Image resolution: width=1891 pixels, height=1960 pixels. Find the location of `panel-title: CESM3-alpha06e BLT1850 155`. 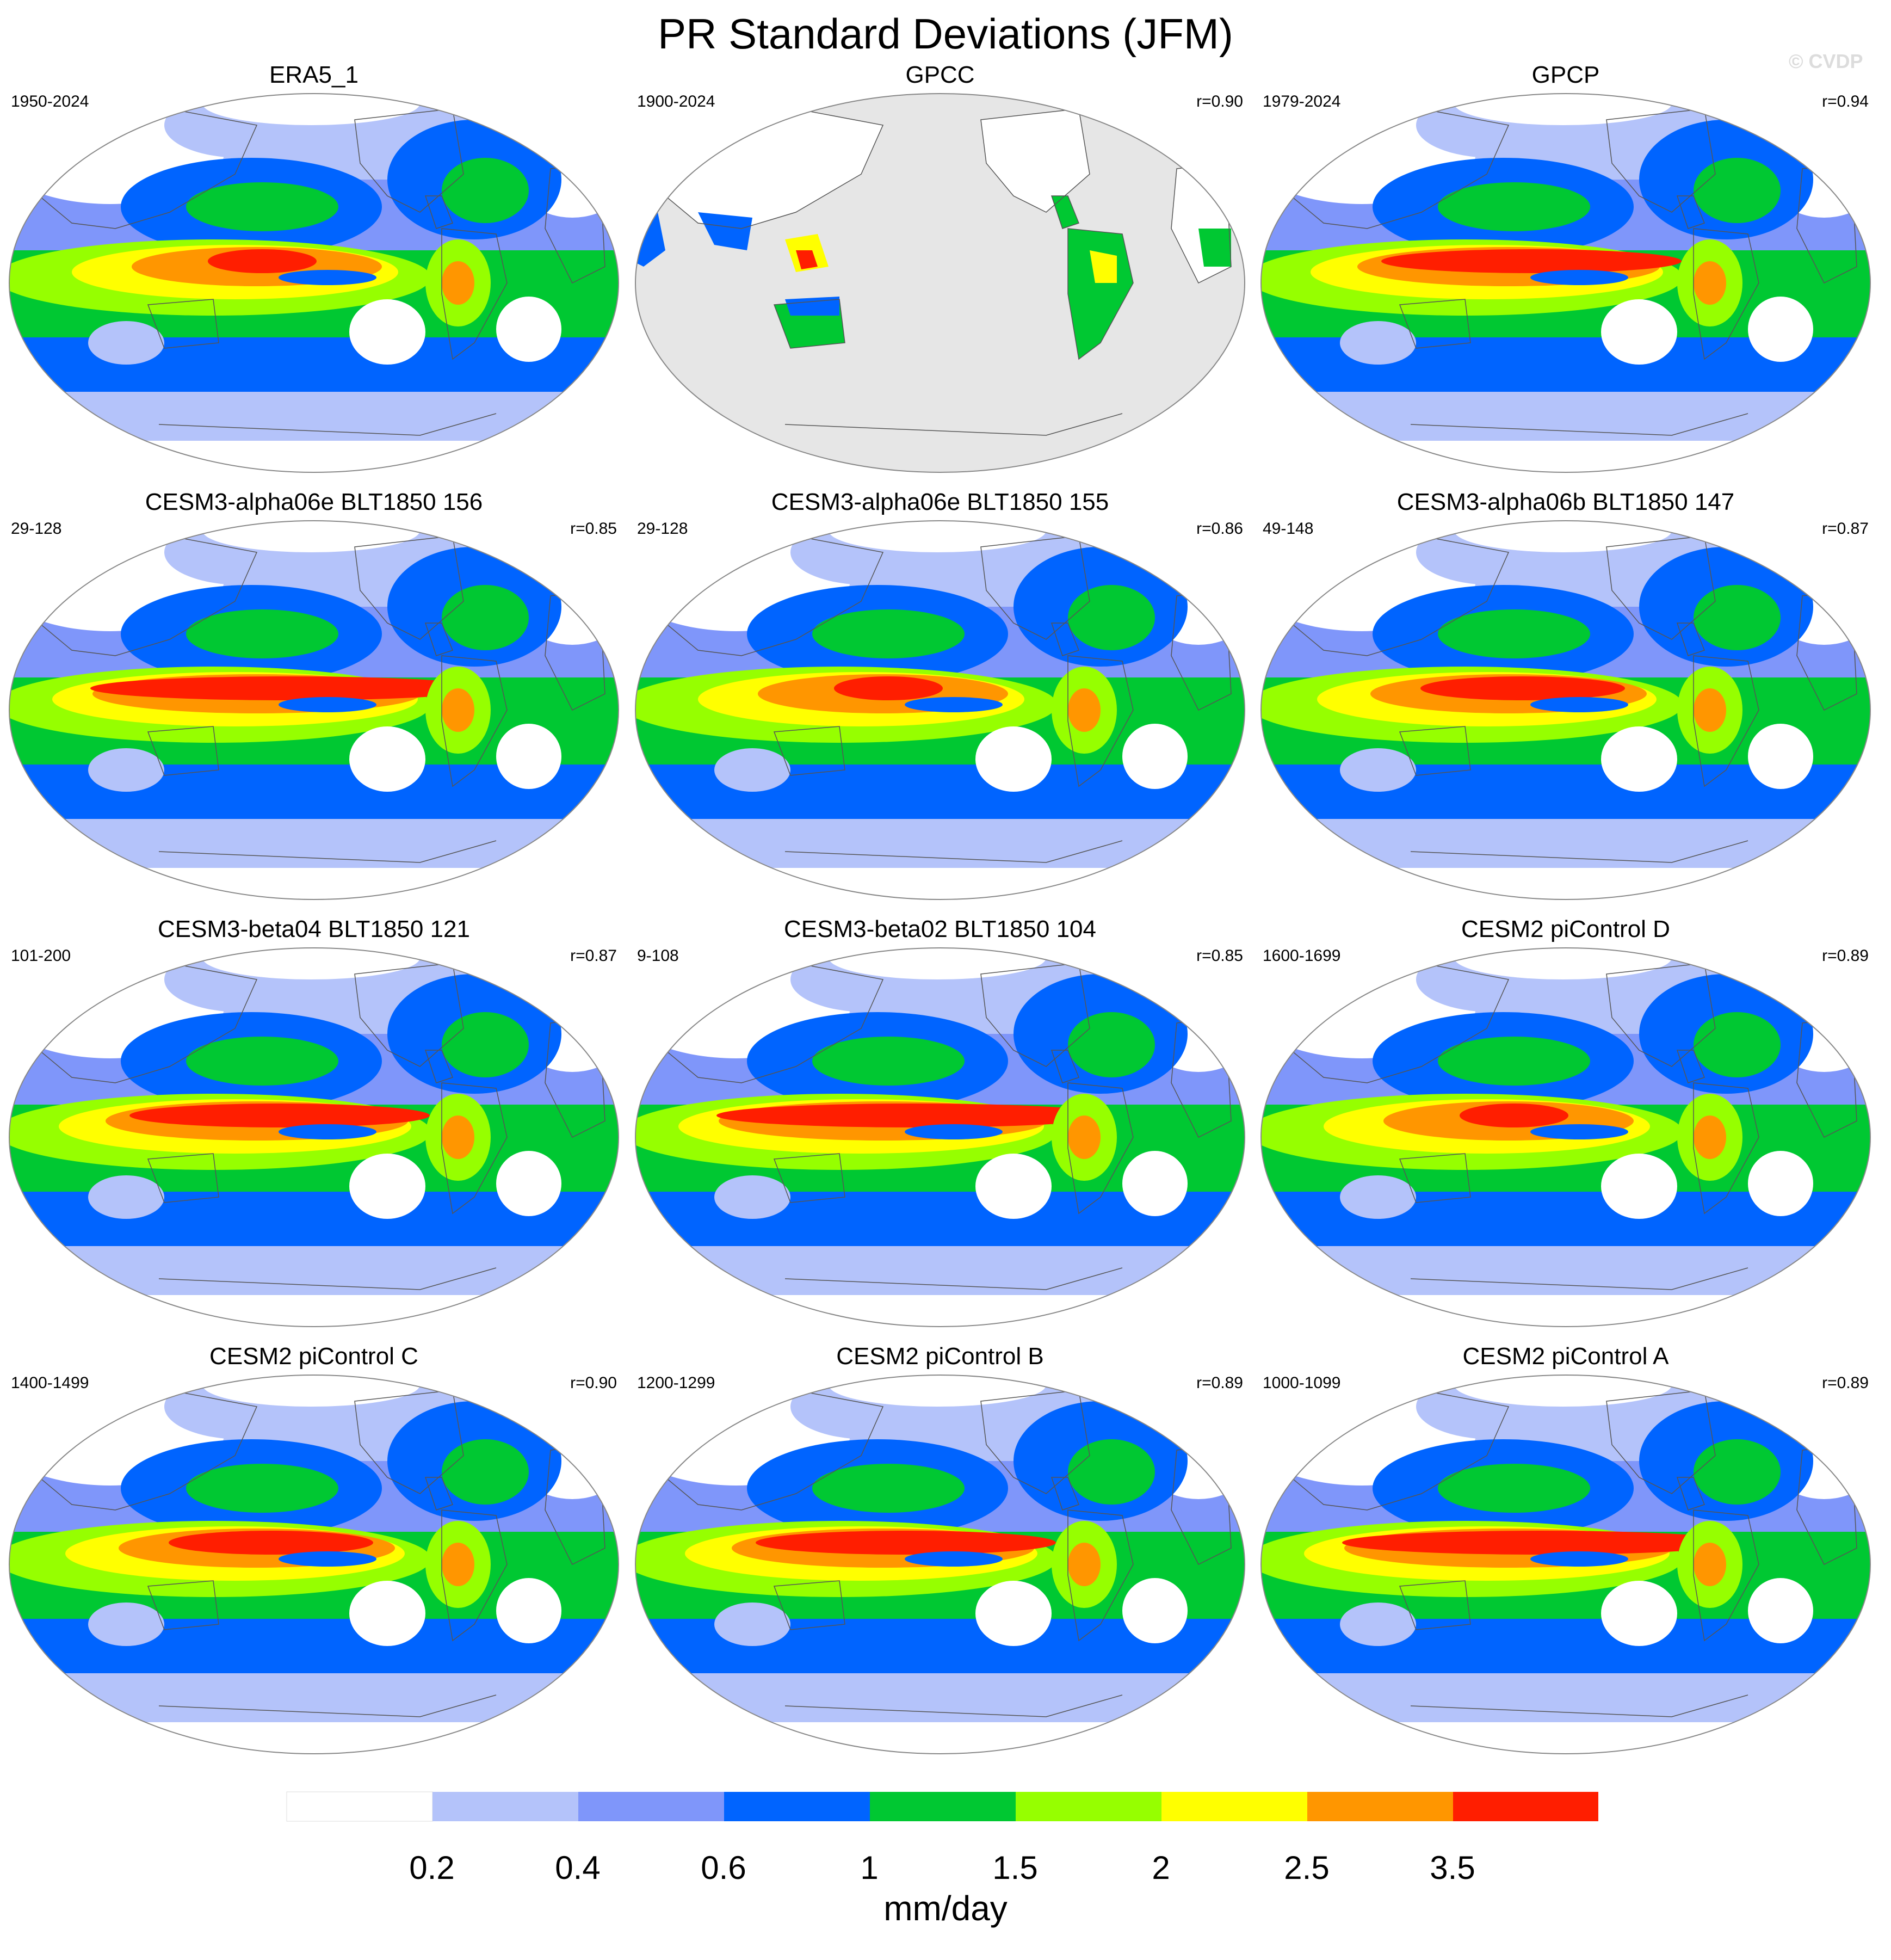

panel-title: CESM3-alpha06e BLT1850 155 is located at coordinates (940, 502).